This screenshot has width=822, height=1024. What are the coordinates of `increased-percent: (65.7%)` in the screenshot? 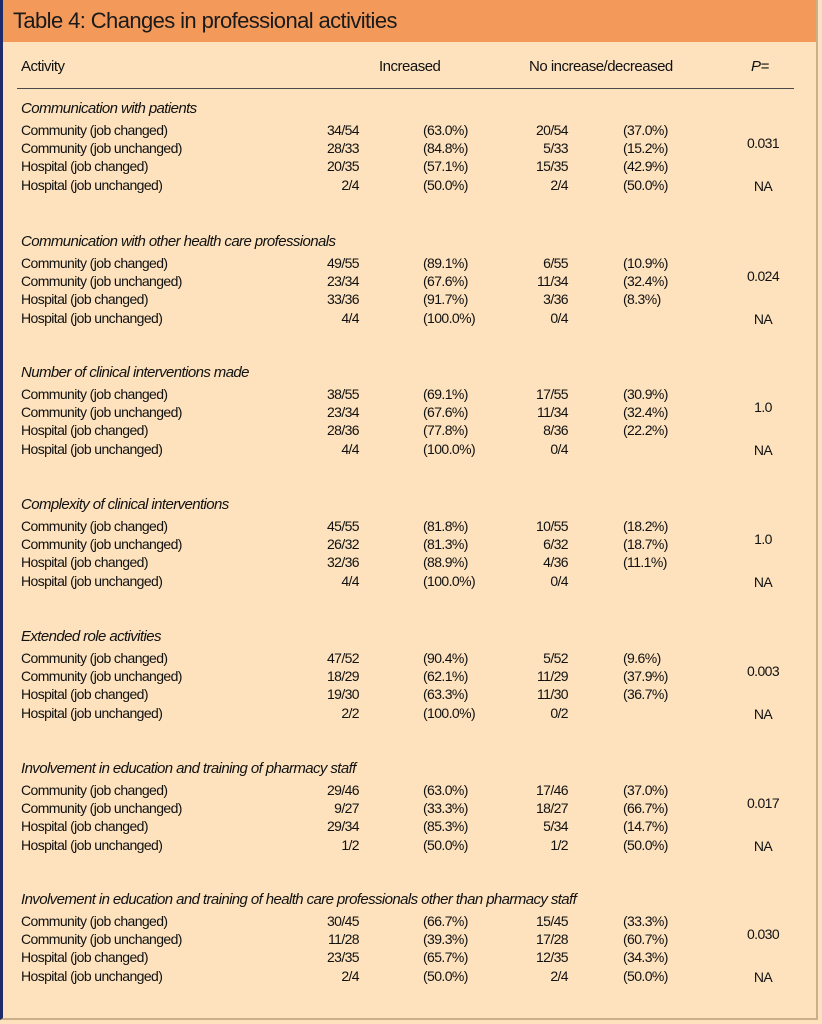 It's located at (445, 957).